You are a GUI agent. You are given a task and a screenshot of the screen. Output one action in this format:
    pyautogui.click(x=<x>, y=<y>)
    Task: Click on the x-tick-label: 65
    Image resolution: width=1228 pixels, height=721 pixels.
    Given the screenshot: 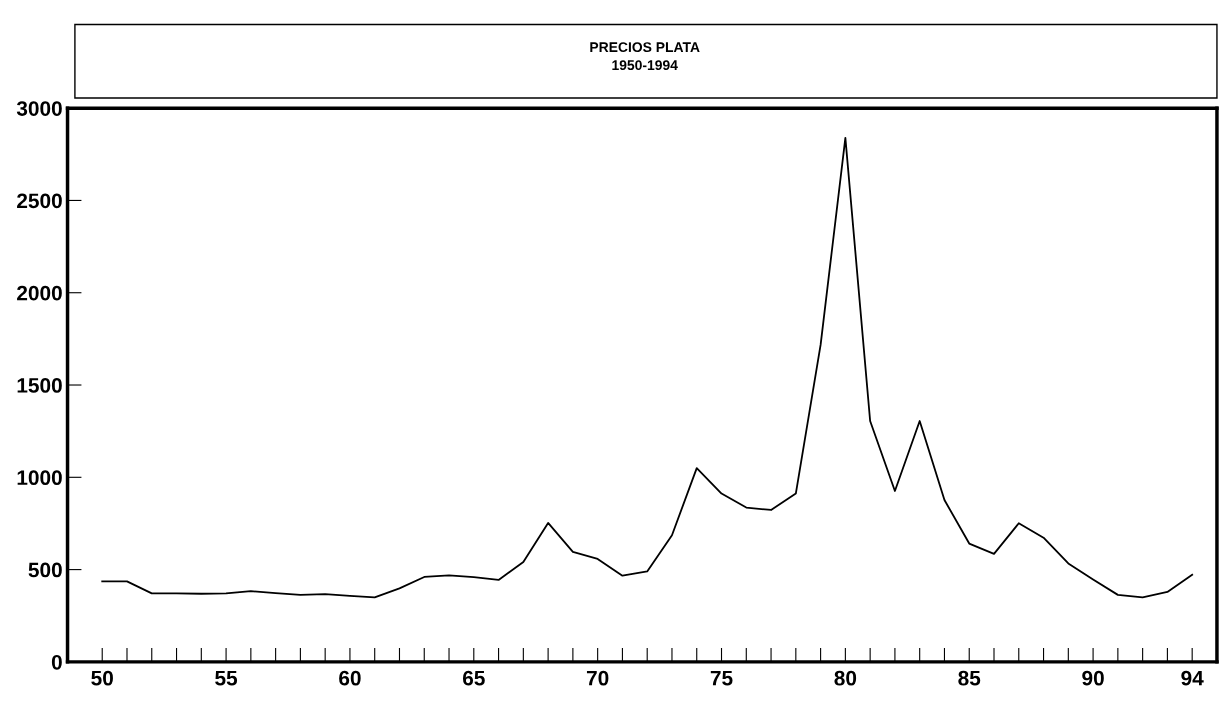 What is the action you would take?
    pyautogui.click(x=473, y=678)
    